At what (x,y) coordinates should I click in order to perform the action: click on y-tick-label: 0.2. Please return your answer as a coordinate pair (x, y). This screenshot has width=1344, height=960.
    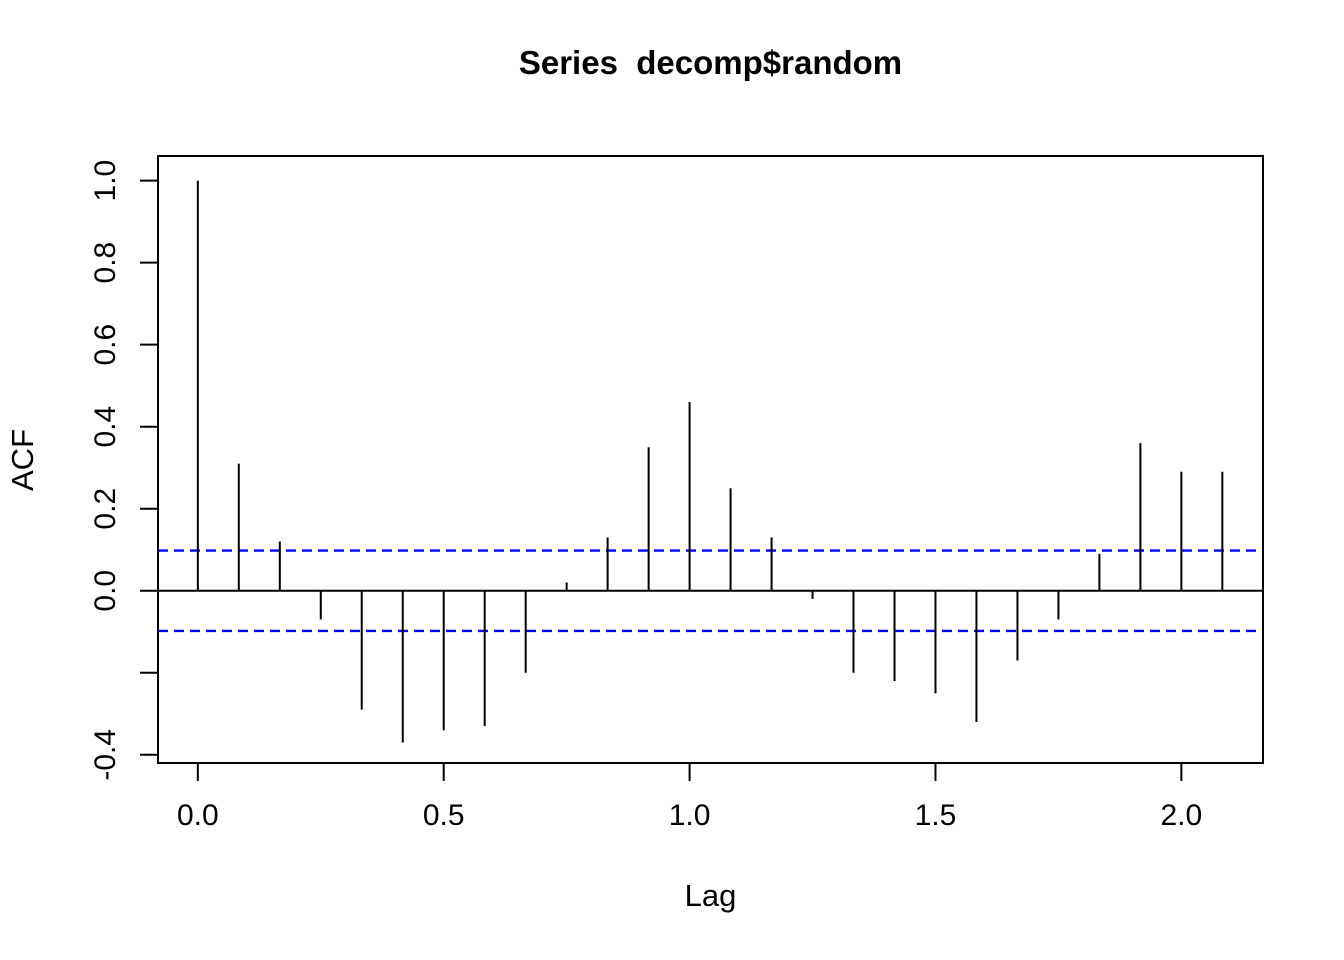
    Looking at the image, I should click on (105, 509).